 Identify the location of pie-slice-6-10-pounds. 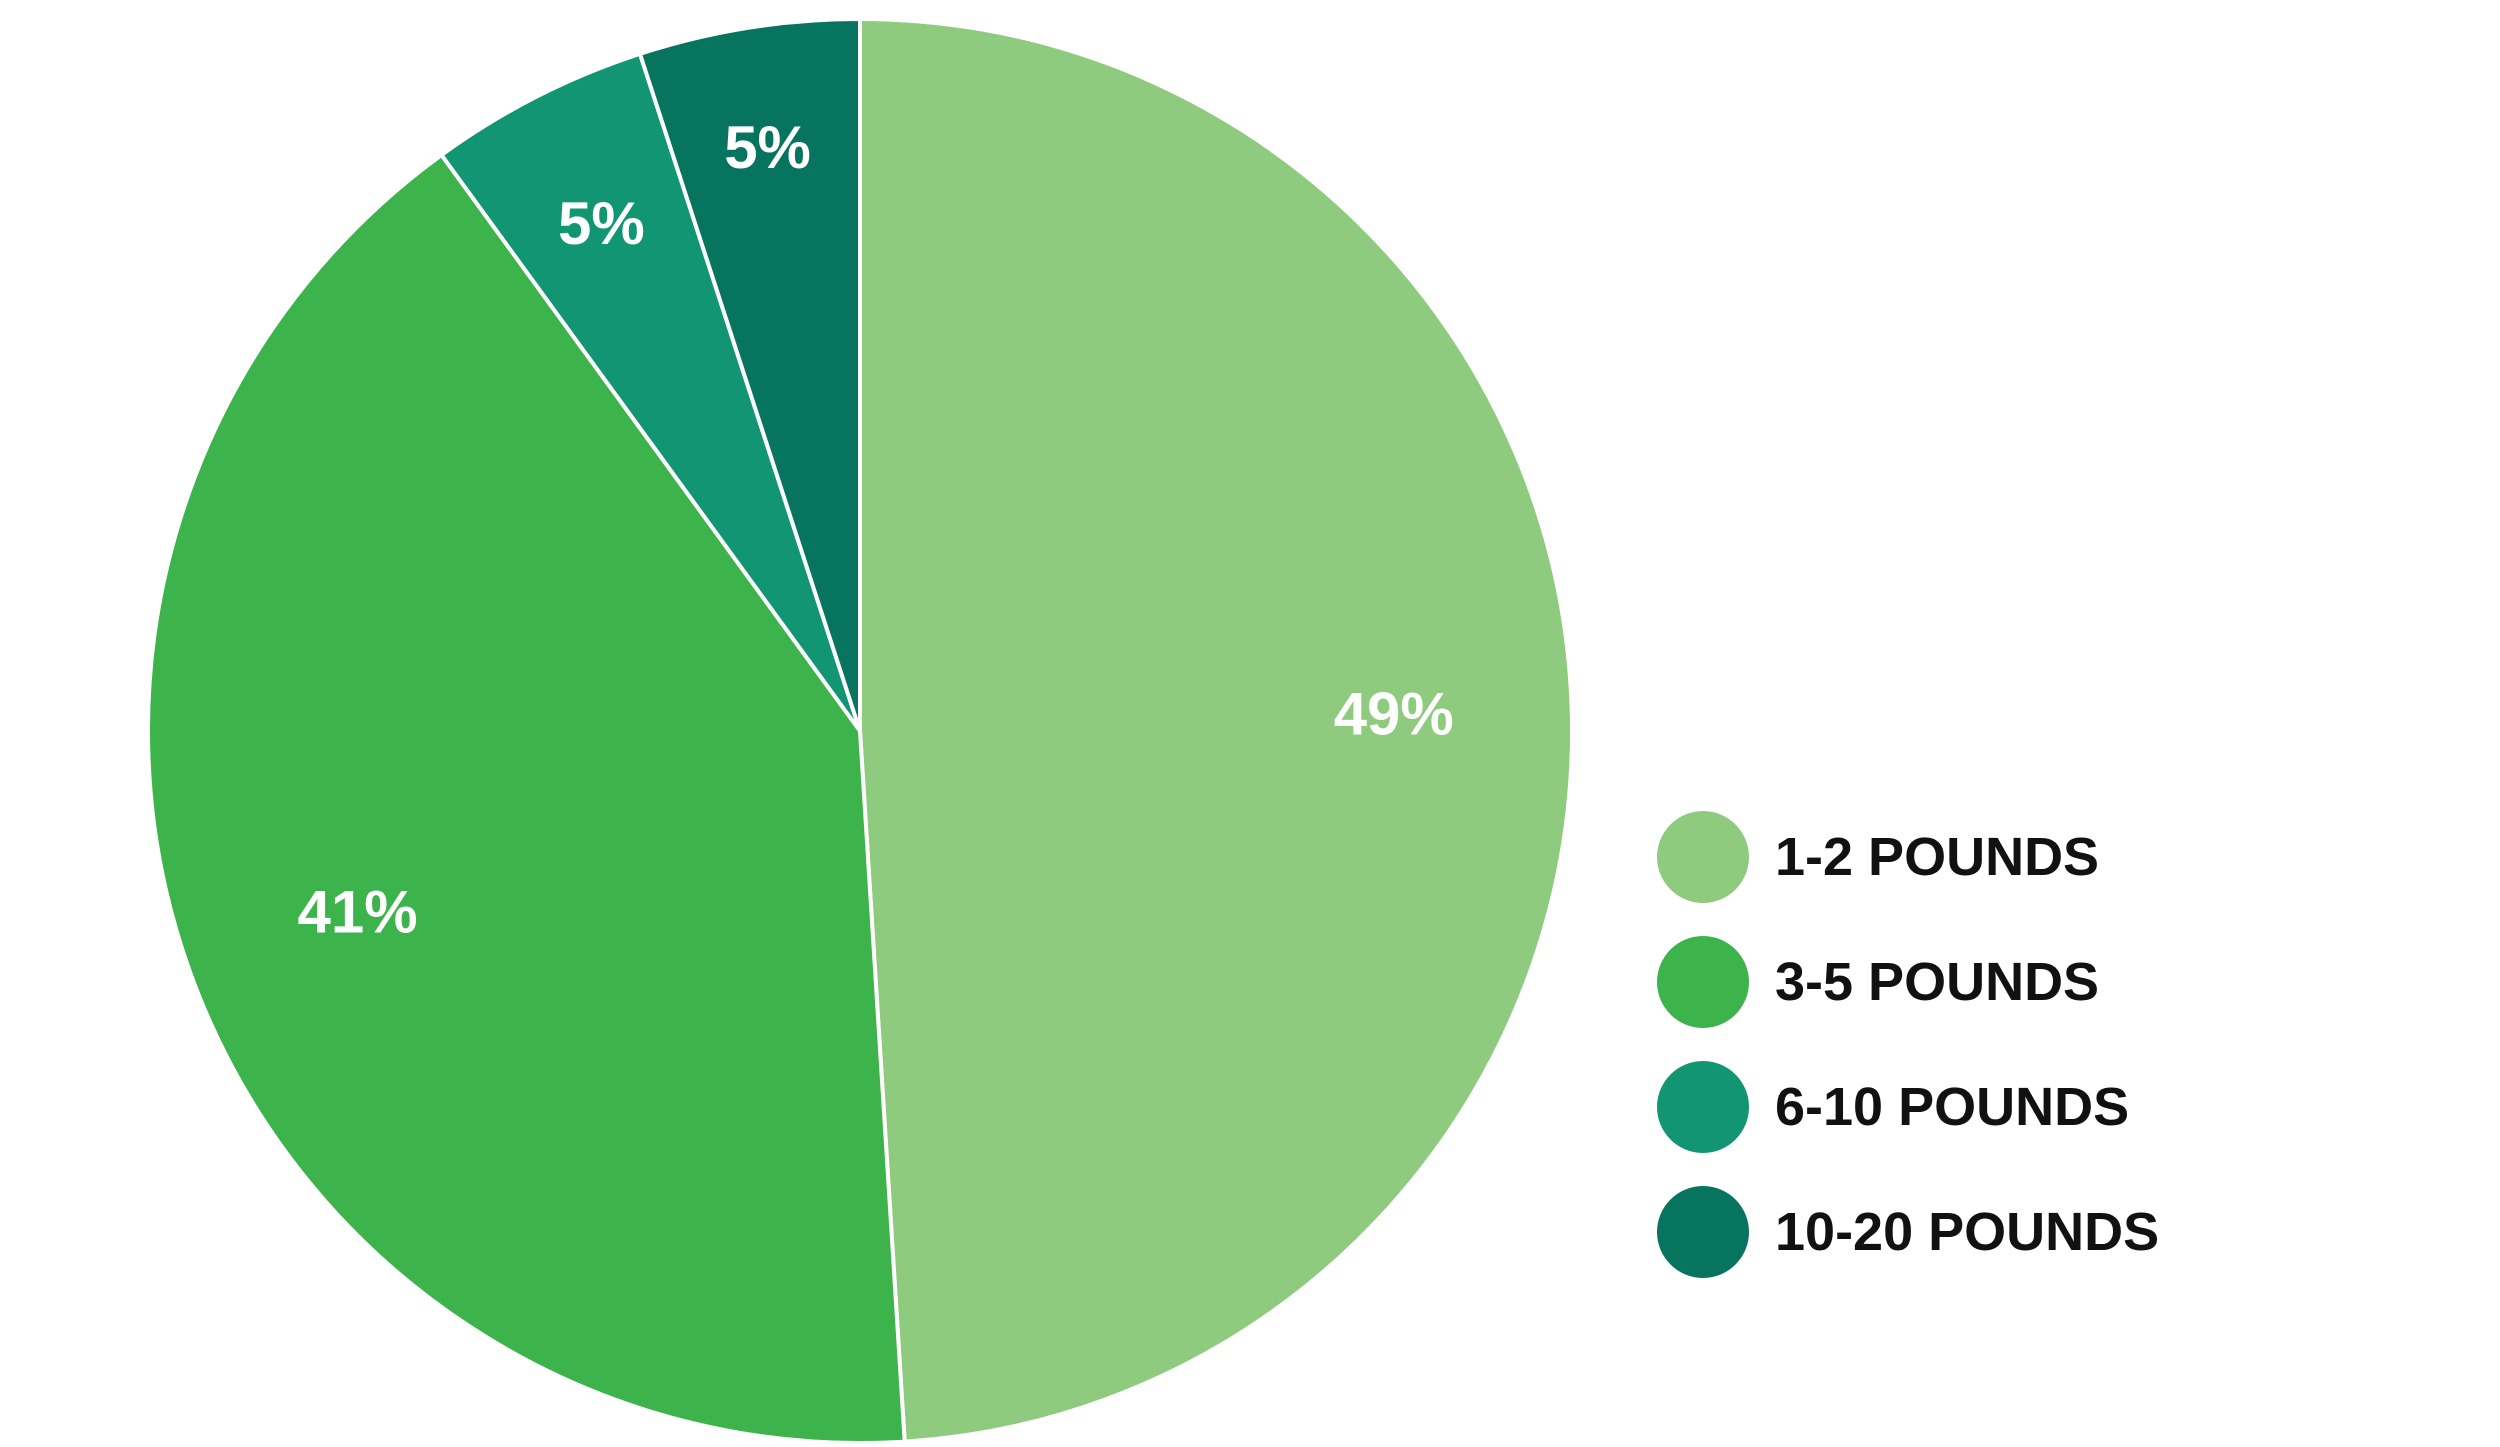
(650, 392).